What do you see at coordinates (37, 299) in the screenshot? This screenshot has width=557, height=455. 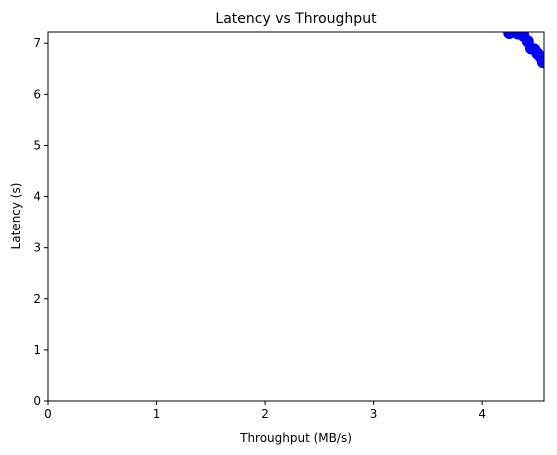 I see `y-tick-label: 2` at bounding box center [37, 299].